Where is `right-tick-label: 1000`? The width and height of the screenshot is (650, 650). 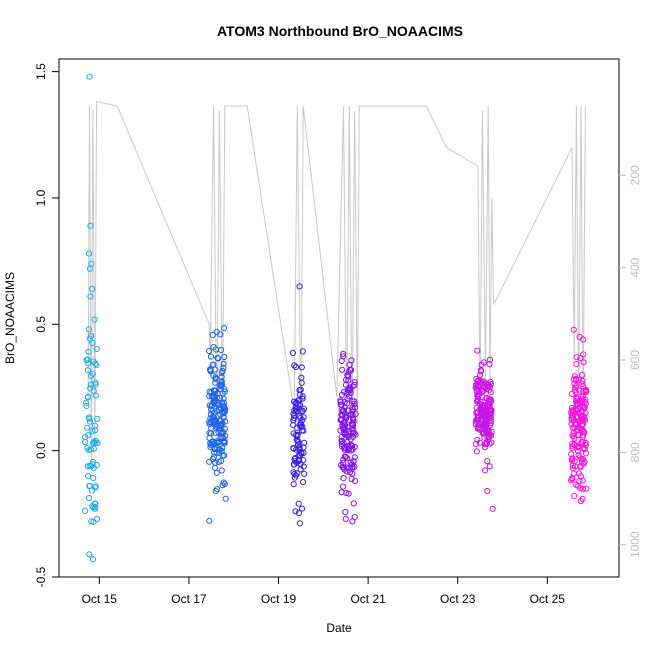
right-tick-label: 1000 is located at coordinates (635, 544).